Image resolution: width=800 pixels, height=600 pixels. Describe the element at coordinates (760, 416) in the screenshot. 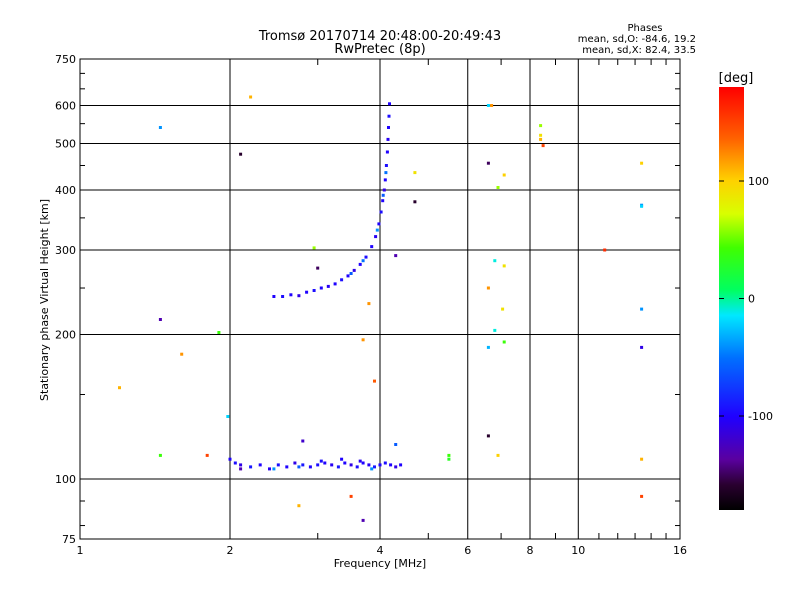

I see `colorbar-tick-label: -100` at that location.